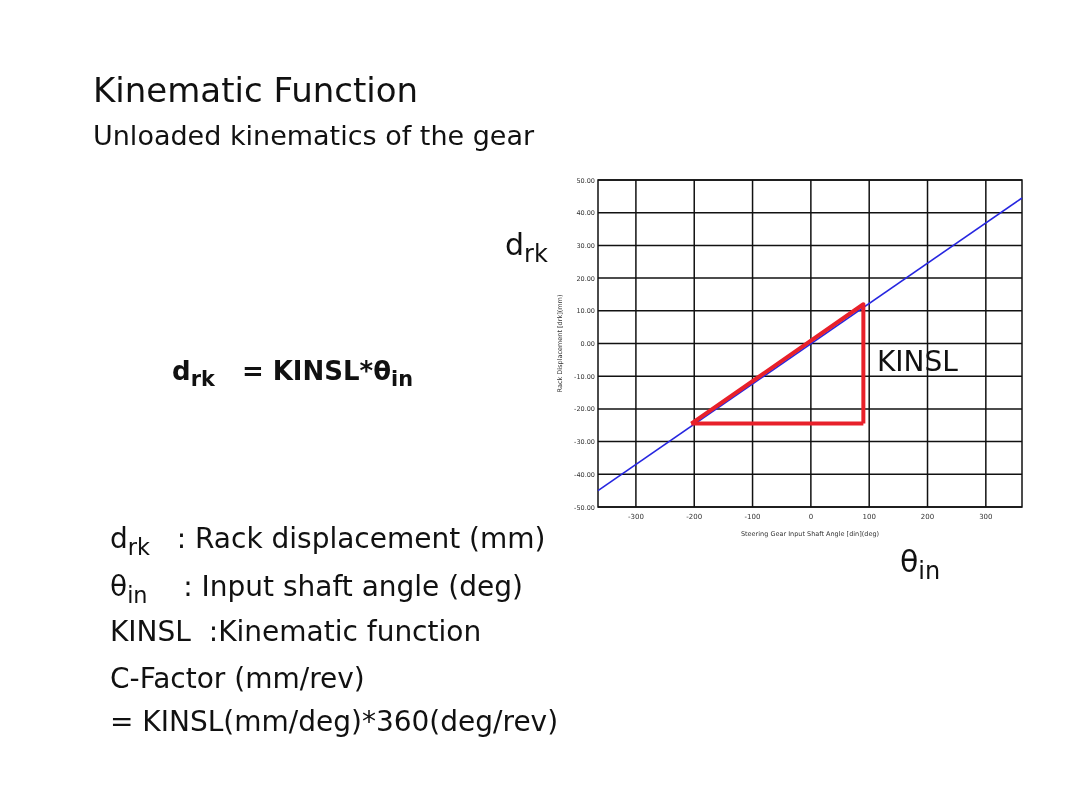  I want to click on text: θ$_{in}$, so click(920, 565).